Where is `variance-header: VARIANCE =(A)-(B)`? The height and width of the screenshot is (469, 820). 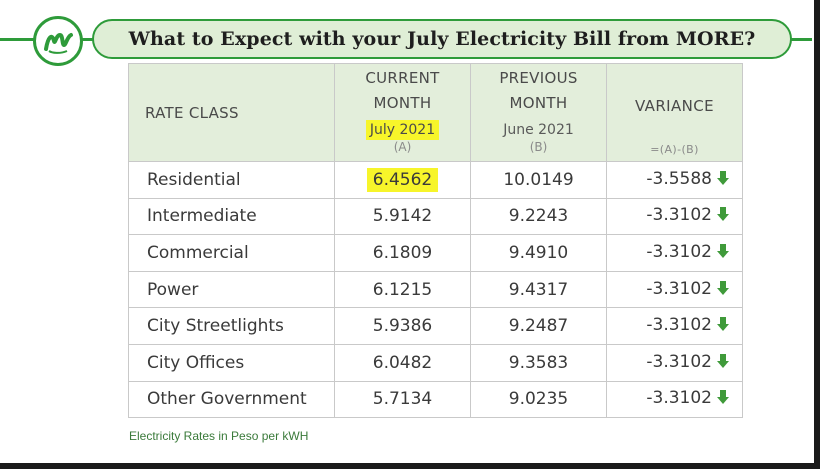 variance-header: VARIANCE =(A)-(B) is located at coordinates (674, 112).